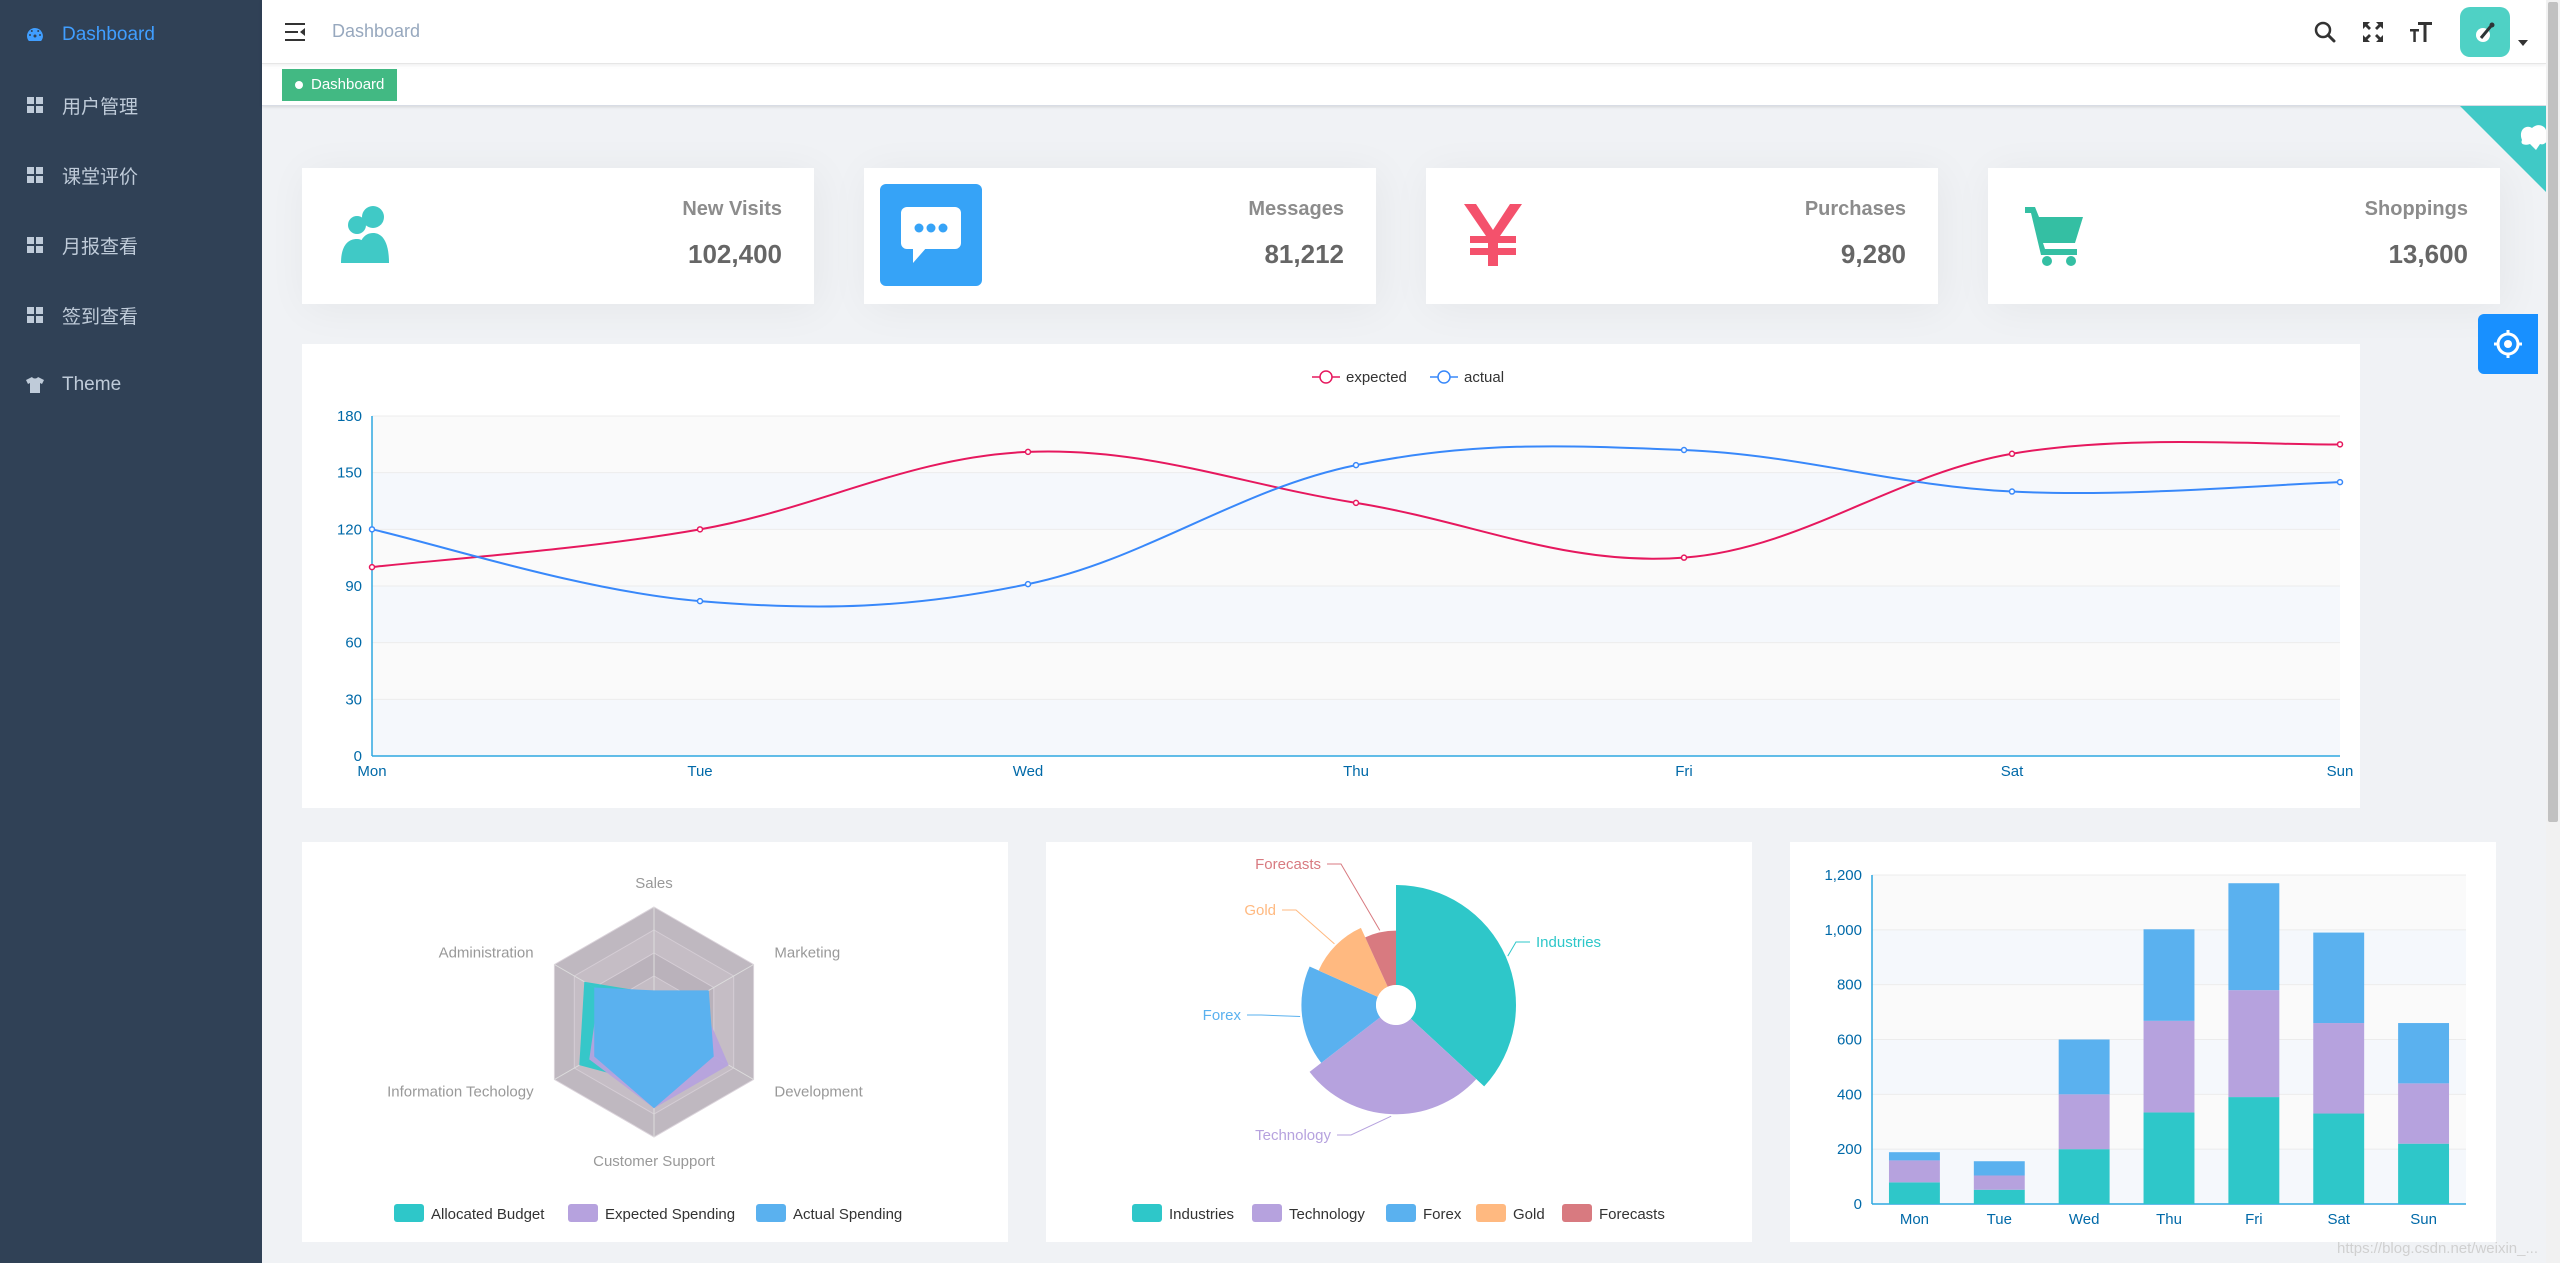  What do you see at coordinates (699, 771) in the screenshot?
I see `x-tick-label: Tue` at bounding box center [699, 771].